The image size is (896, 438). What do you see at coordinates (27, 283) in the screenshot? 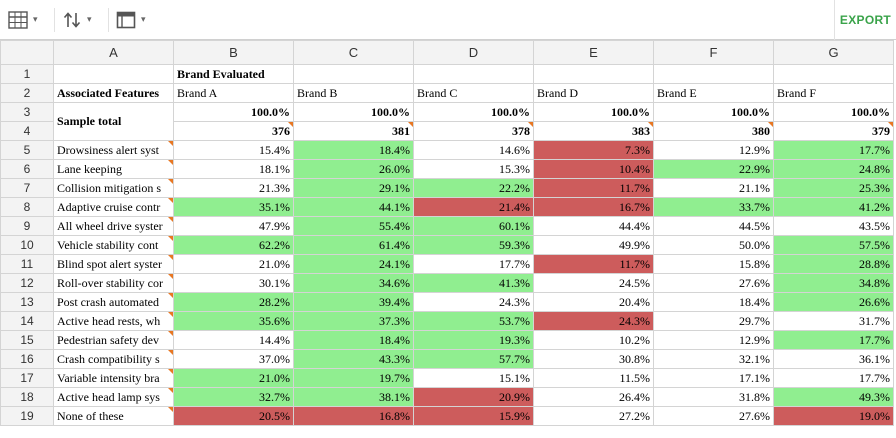
I see `row-header: 12` at bounding box center [27, 283].